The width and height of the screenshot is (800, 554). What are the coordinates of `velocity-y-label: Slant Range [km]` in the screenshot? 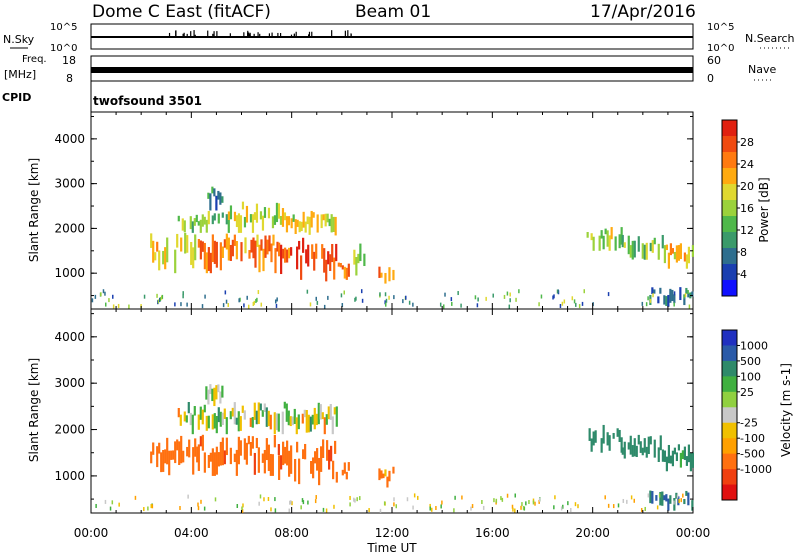 It's located at (34, 410).